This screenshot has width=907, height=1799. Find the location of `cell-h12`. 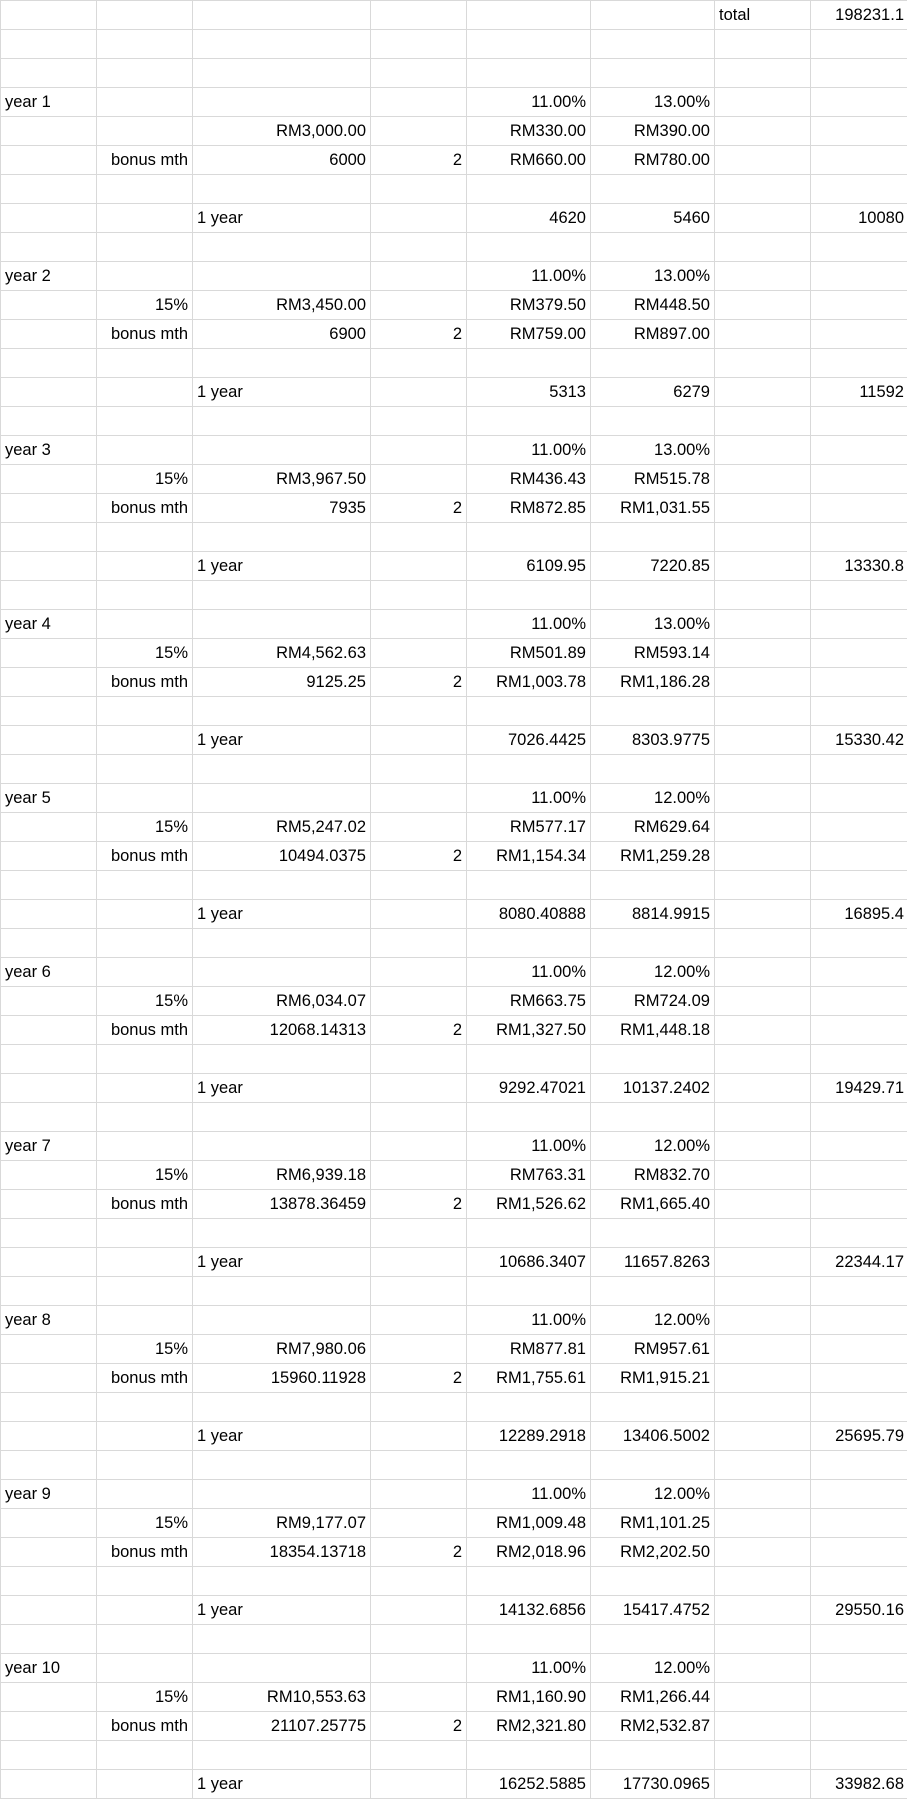

cell-h12 is located at coordinates (858, 334).